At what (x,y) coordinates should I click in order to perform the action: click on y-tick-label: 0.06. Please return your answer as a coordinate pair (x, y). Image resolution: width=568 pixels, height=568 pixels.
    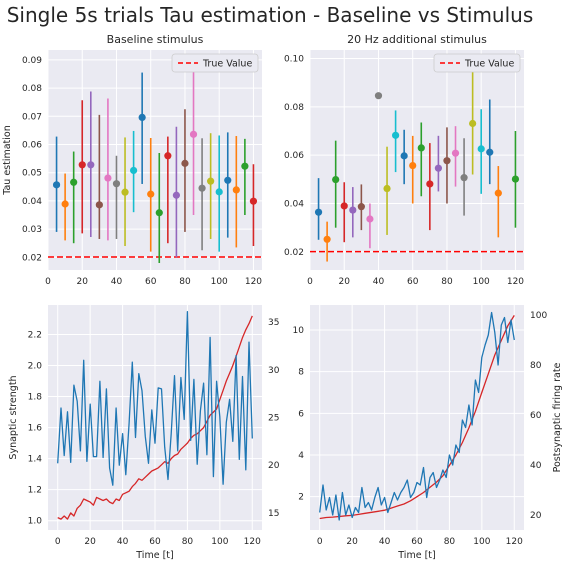
    Looking at the image, I should click on (32, 145).